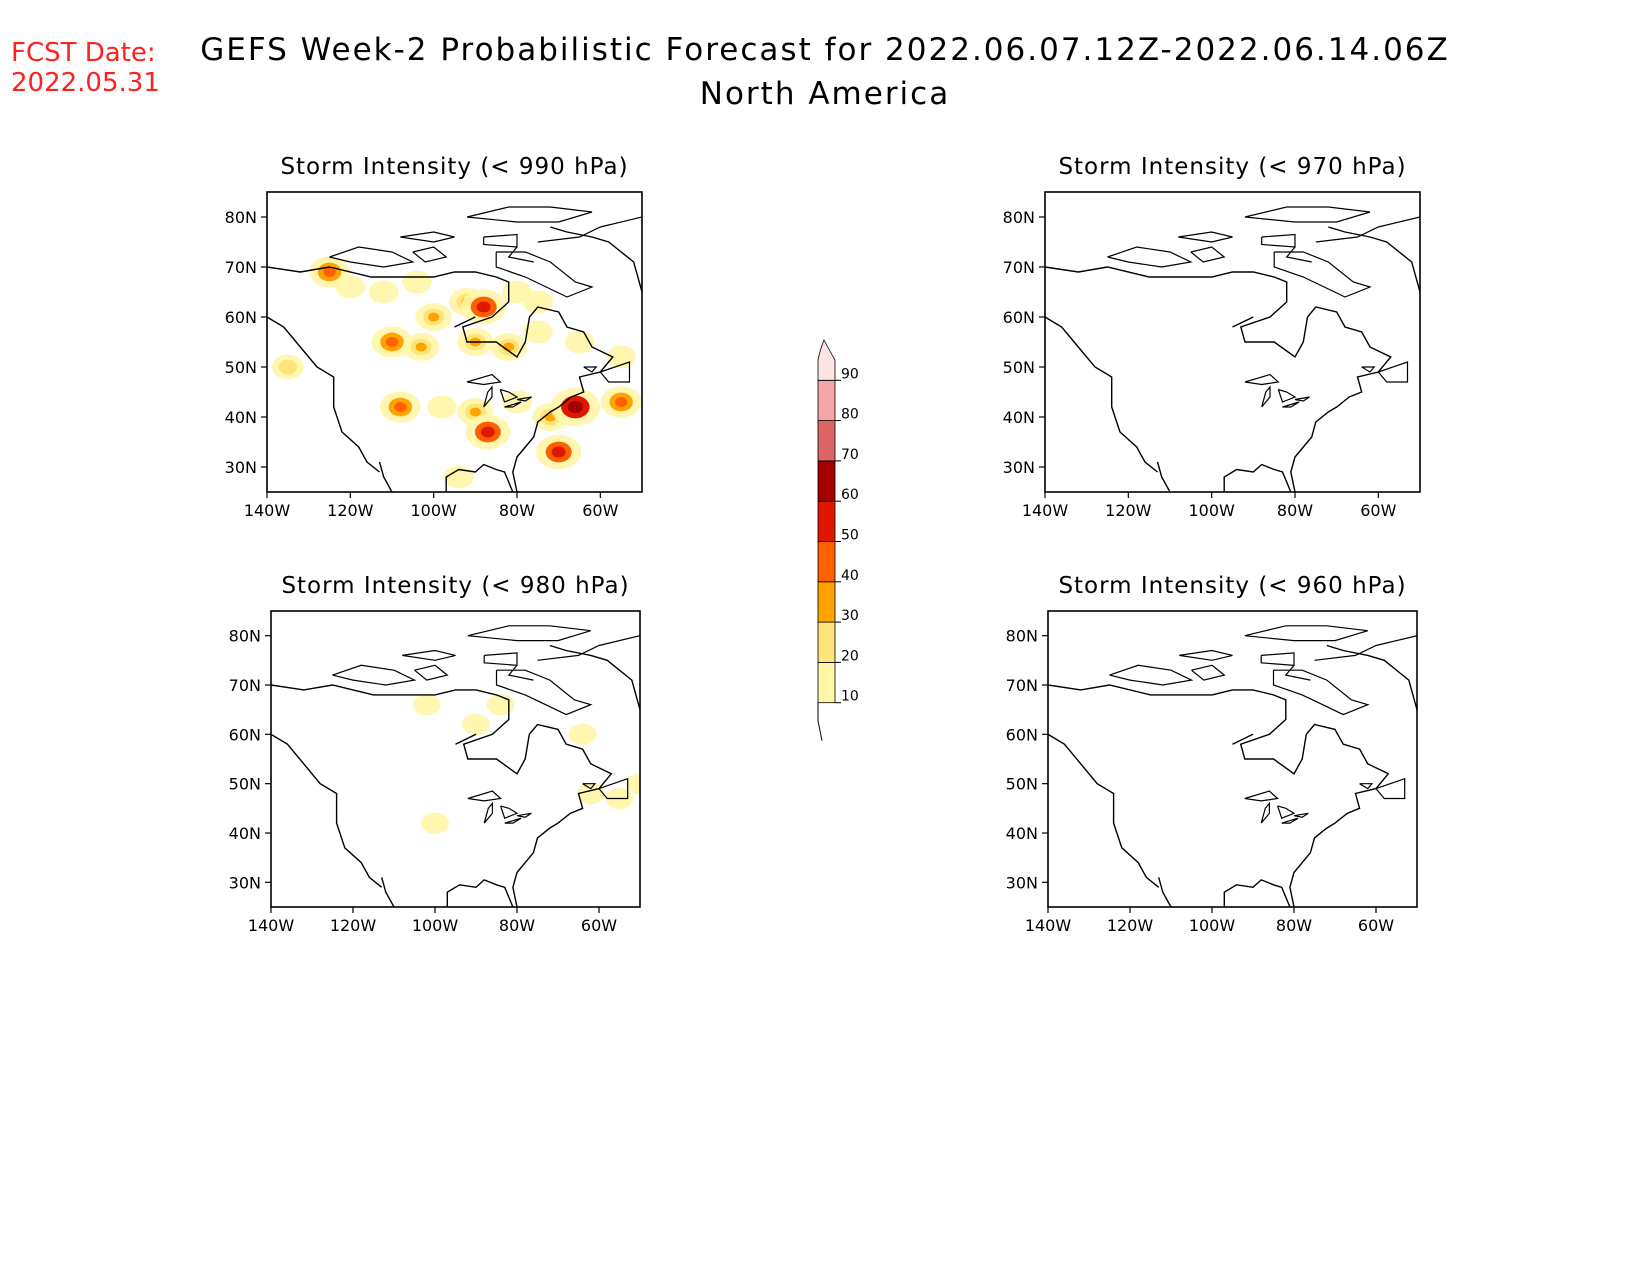 The height and width of the screenshot is (1275, 1650). I want to click on colorbar-label: 40, so click(850, 576).